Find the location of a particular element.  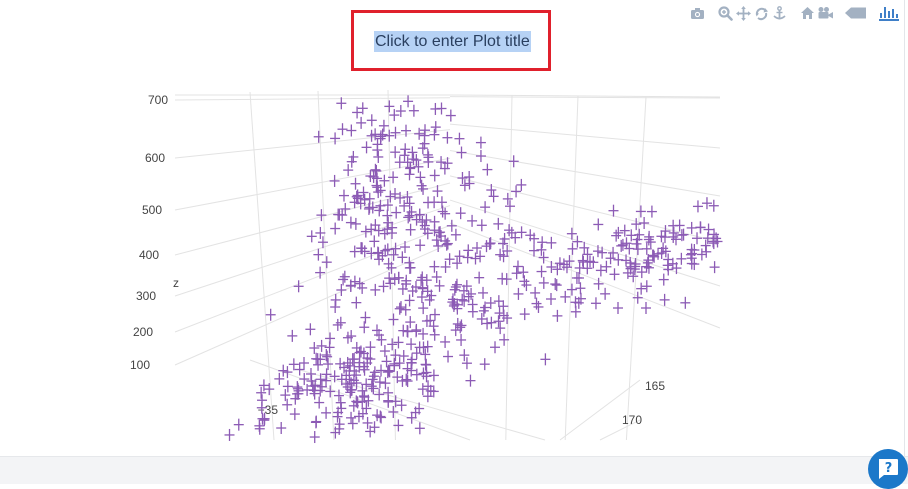

plotly-logo-icon is located at coordinates (889, 13).